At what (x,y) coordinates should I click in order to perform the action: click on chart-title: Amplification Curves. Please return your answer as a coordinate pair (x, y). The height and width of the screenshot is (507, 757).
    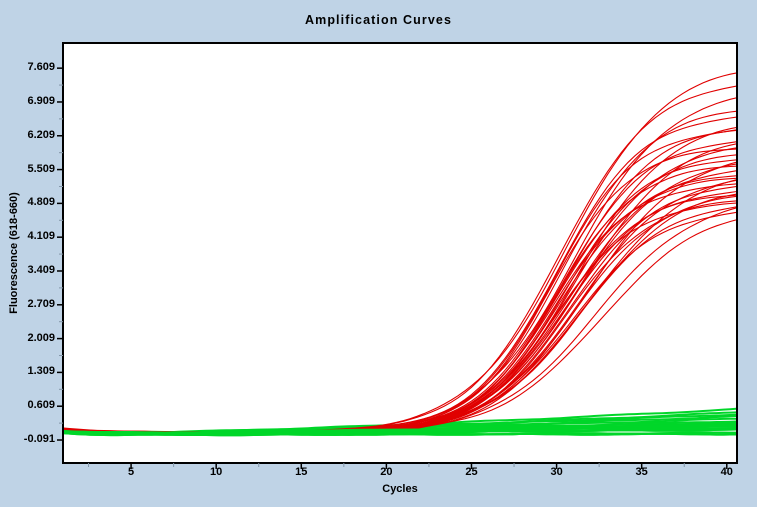
    Looking at the image, I should click on (378, 20).